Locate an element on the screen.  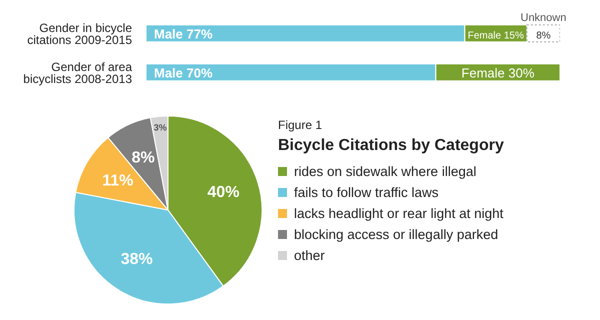
legend-label: other is located at coordinates (309, 255).